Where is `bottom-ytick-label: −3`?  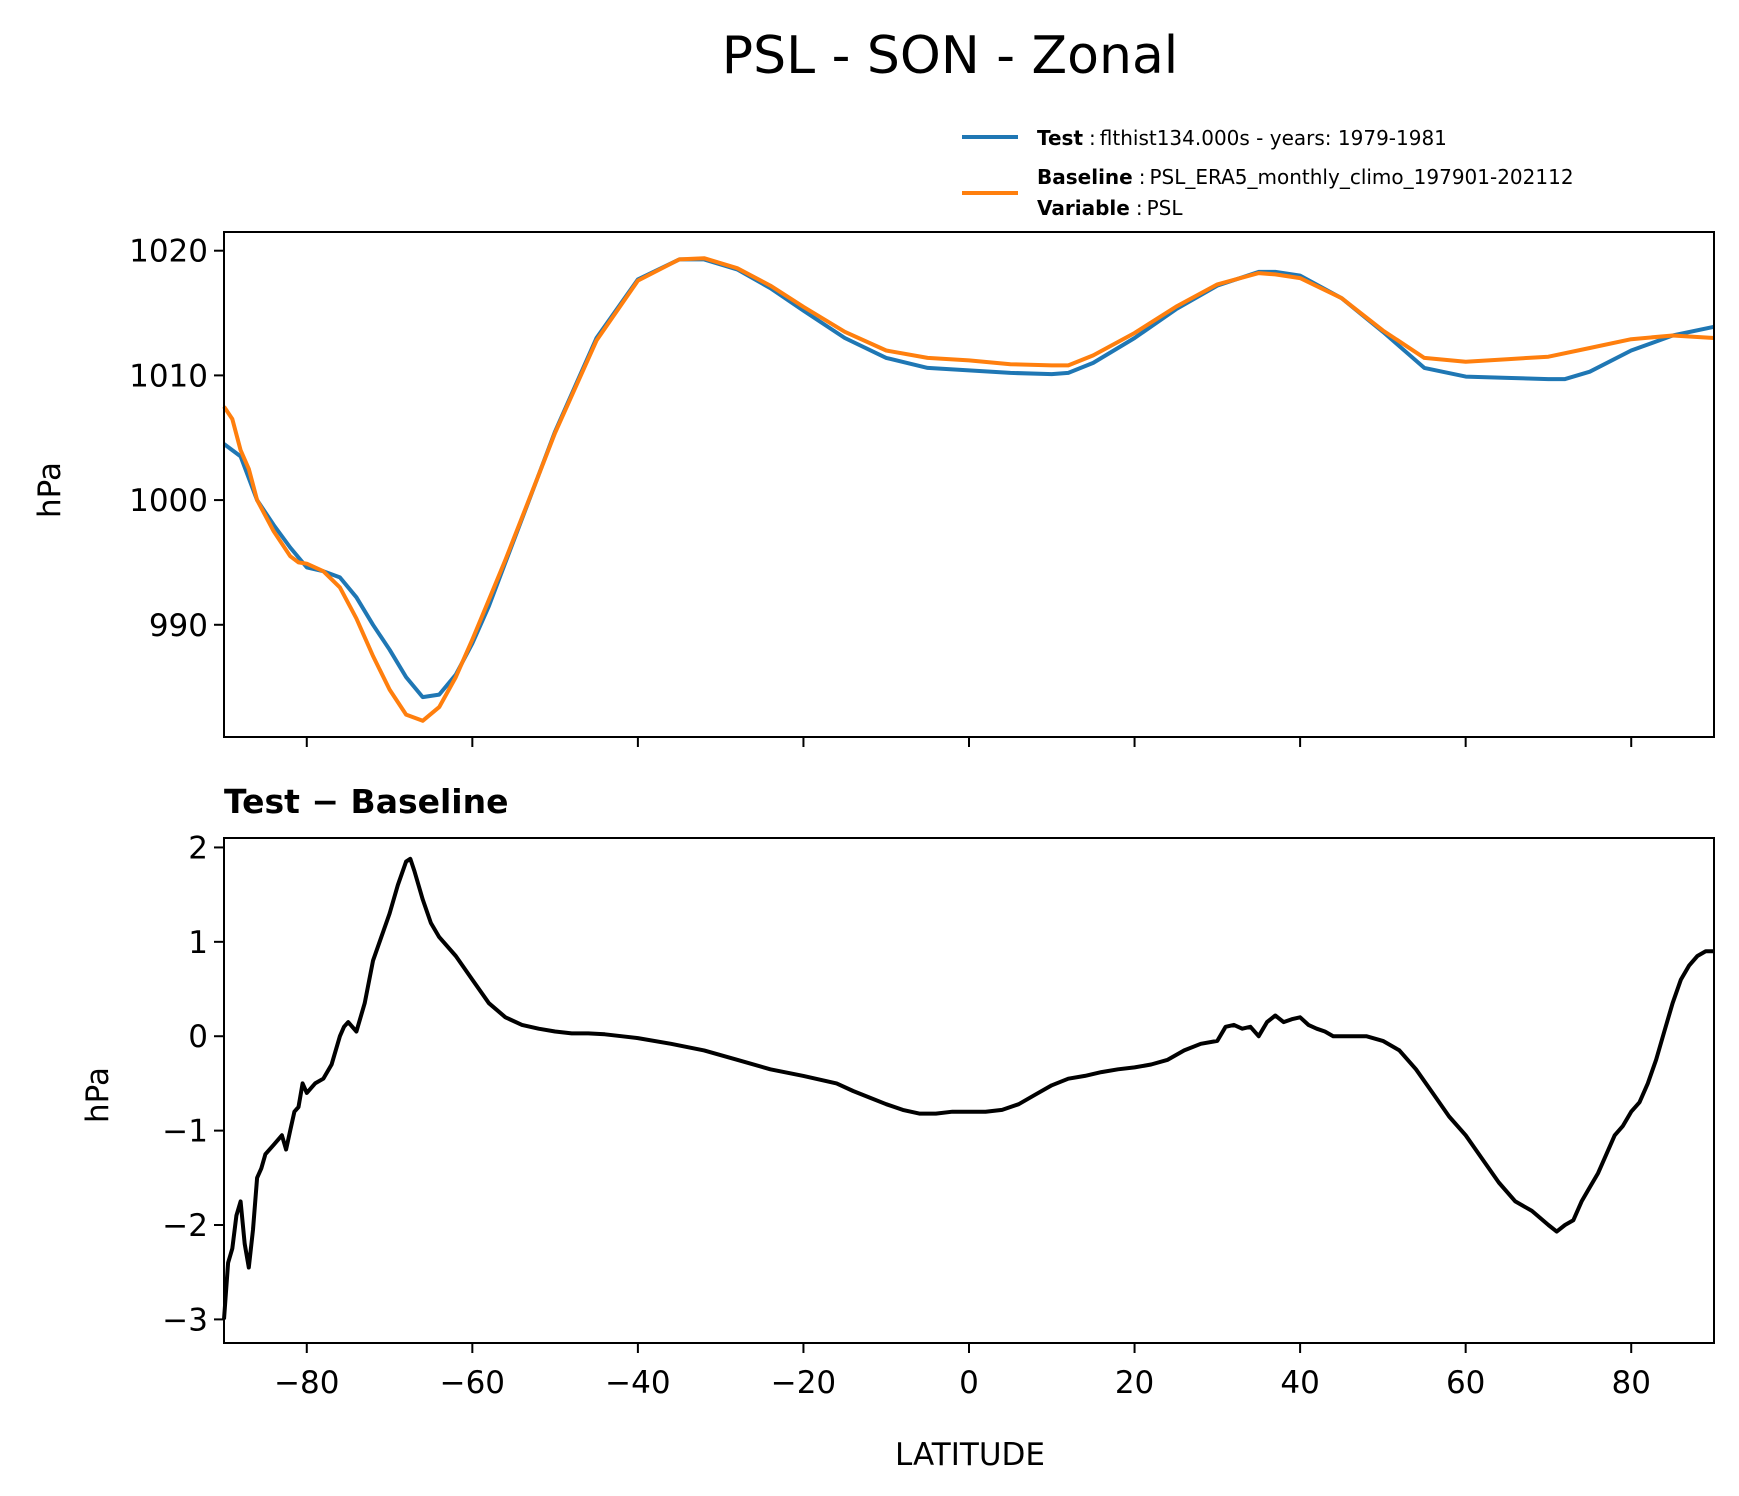
bottom-ytick-label: −3 is located at coordinates (185, 1320).